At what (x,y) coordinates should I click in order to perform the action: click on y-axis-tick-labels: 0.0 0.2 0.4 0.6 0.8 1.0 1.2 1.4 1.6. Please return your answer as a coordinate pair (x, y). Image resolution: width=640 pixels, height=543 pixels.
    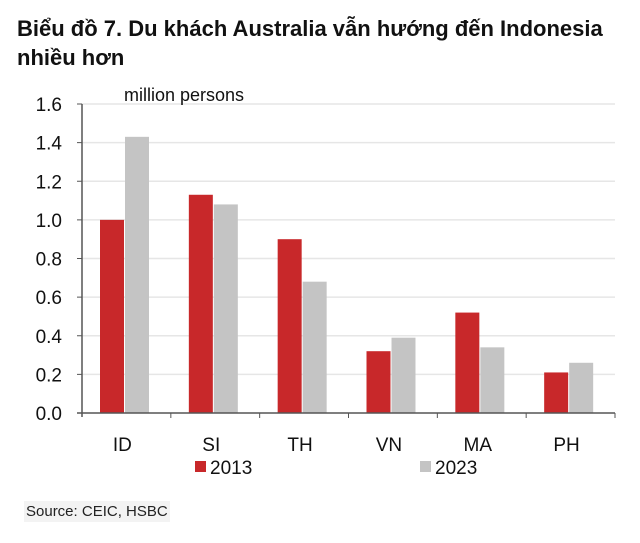
    Looking at the image, I should click on (49, 260).